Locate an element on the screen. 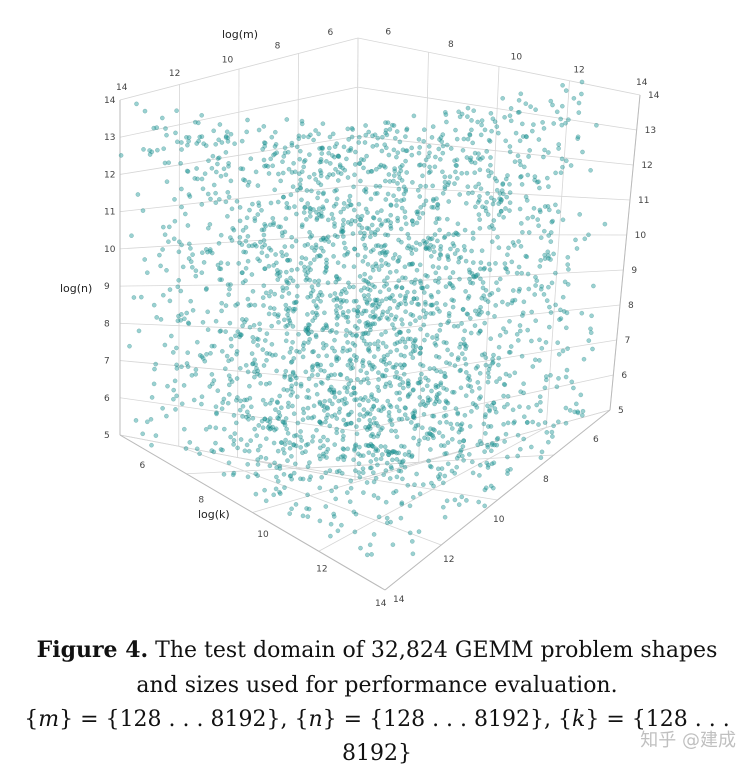  tick-label-right-top: 6 is located at coordinates (388, 32).